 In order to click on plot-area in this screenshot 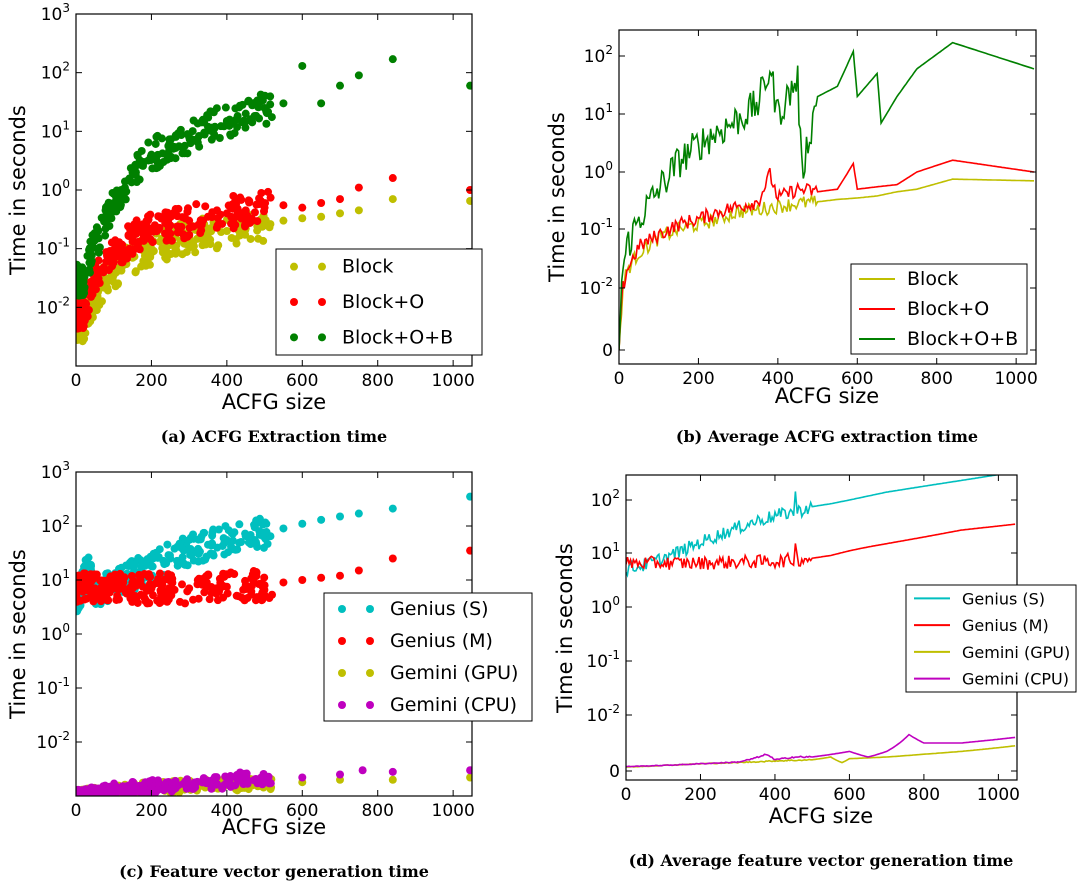, I will do `click(274, 200)`.